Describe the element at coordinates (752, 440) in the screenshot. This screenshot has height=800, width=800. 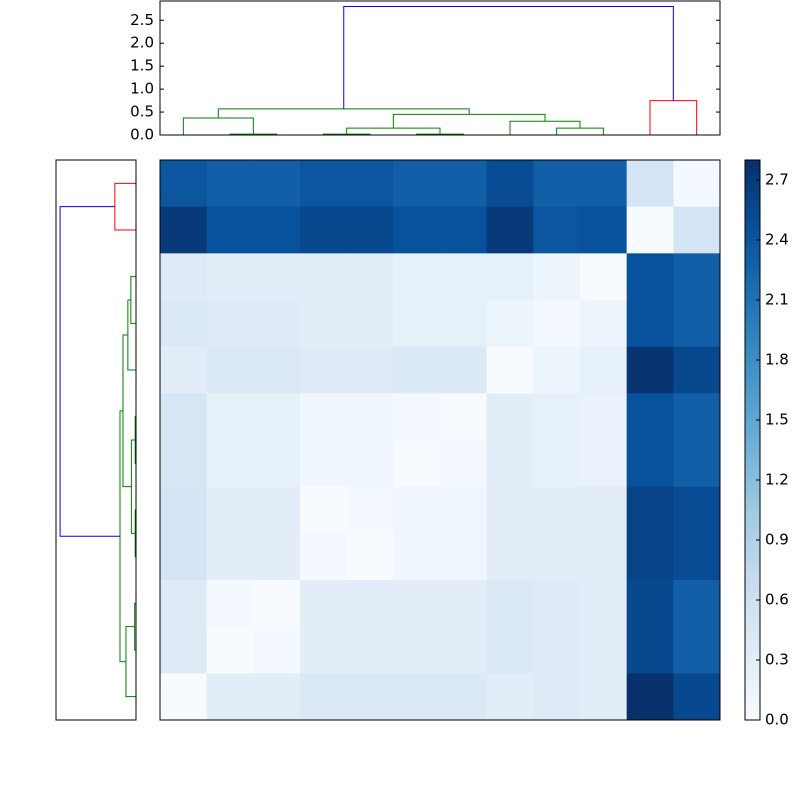
I see `colorbar` at that location.